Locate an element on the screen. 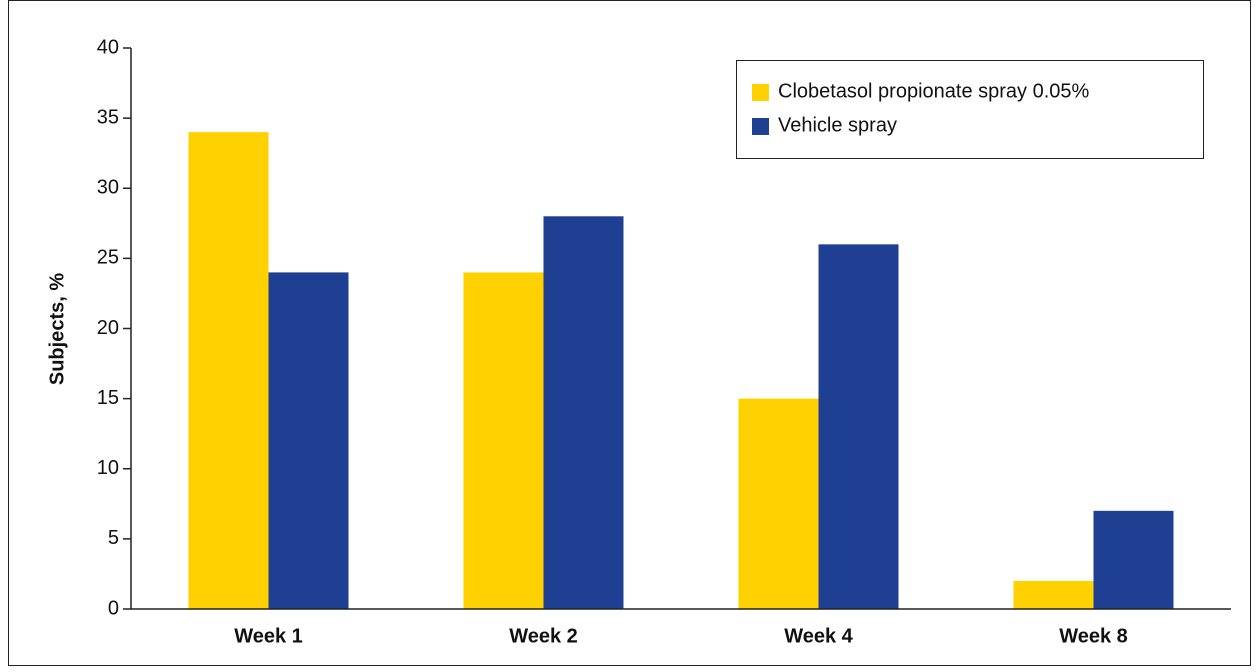 This screenshot has height=672, width=1259. y-axis-label: Subjects, % is located at coordinates (57, 329).